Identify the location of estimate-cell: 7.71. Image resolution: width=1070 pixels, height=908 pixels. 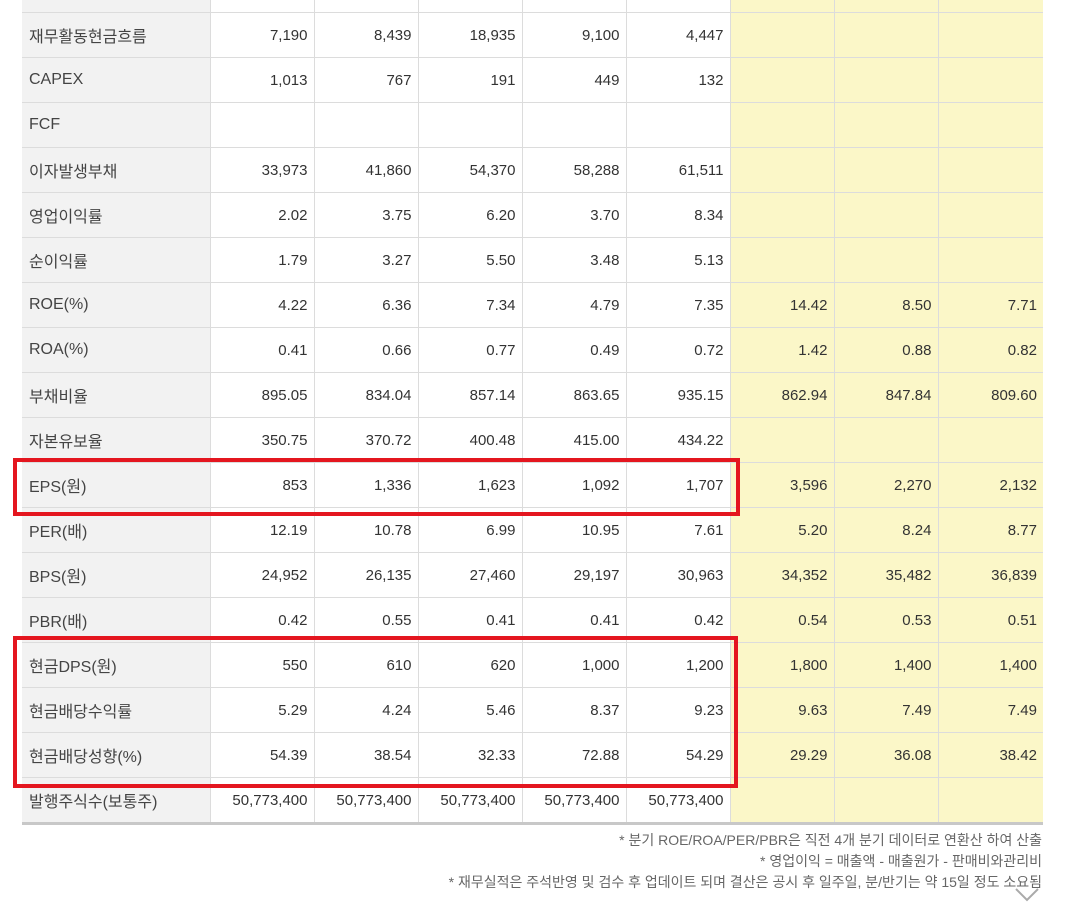
(990, 305).